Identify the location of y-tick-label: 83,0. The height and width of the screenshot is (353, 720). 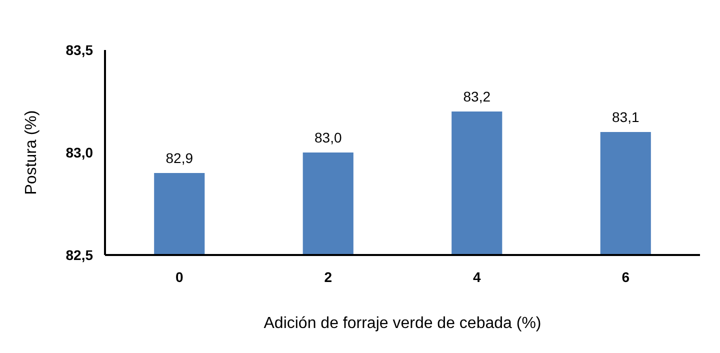
(80, 152).